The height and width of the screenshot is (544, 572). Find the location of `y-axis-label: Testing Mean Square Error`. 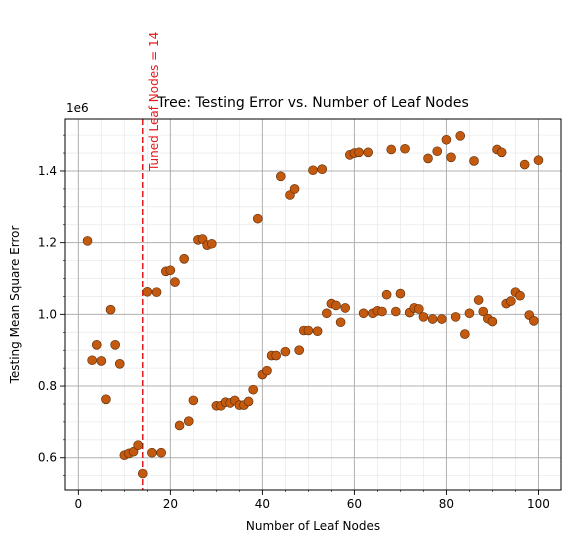

y-axis-label: Testing Mean Square Error is located at coordinates (15, 305).